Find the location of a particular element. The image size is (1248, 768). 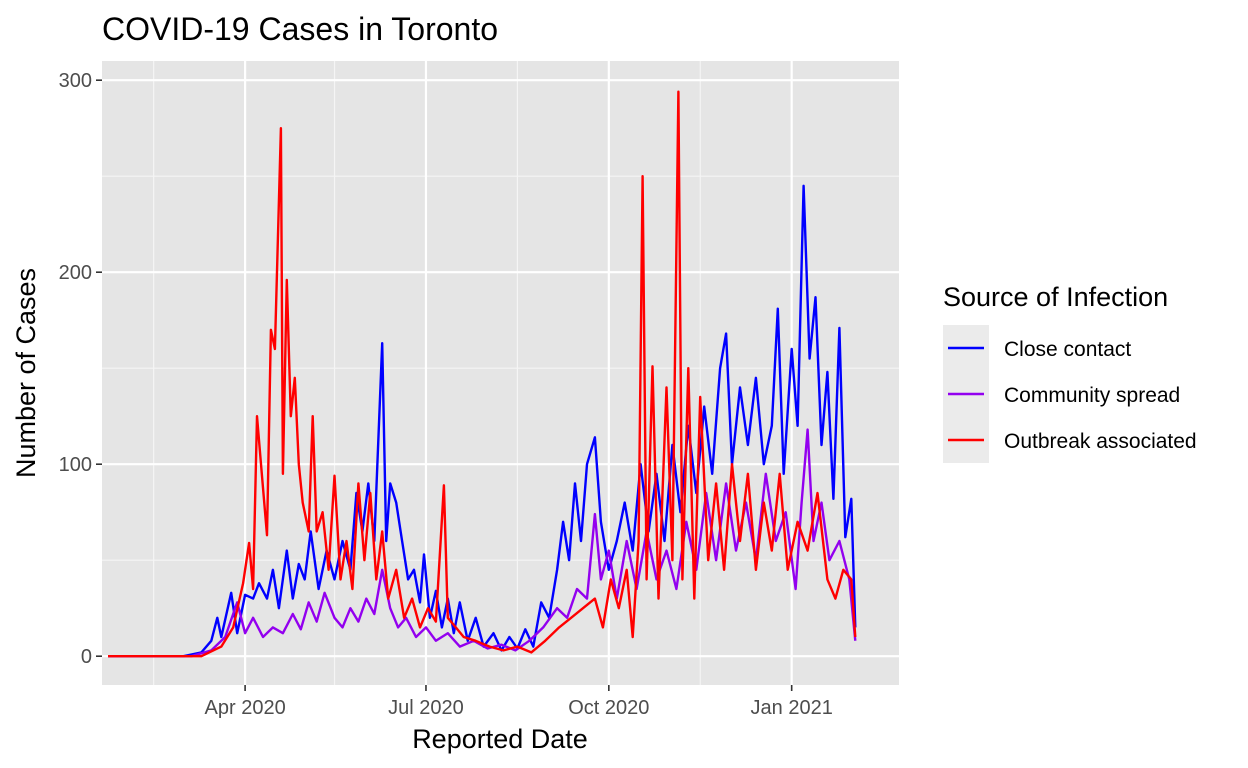

x-axis-title: Reported Date is located at coordinates (500, 739).